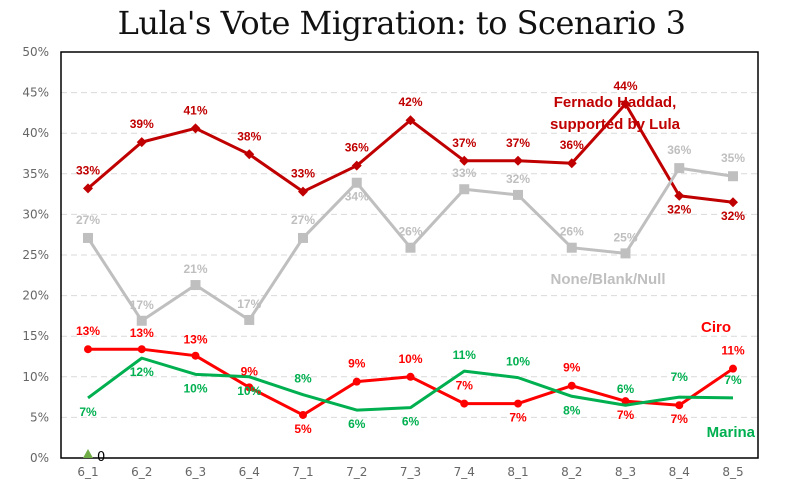 This screenshot has width=803, height=495. What do you see at coordinates (410, 102) in the screenshot?
I see `data-label: 42%` at bounding box center [410, 102].